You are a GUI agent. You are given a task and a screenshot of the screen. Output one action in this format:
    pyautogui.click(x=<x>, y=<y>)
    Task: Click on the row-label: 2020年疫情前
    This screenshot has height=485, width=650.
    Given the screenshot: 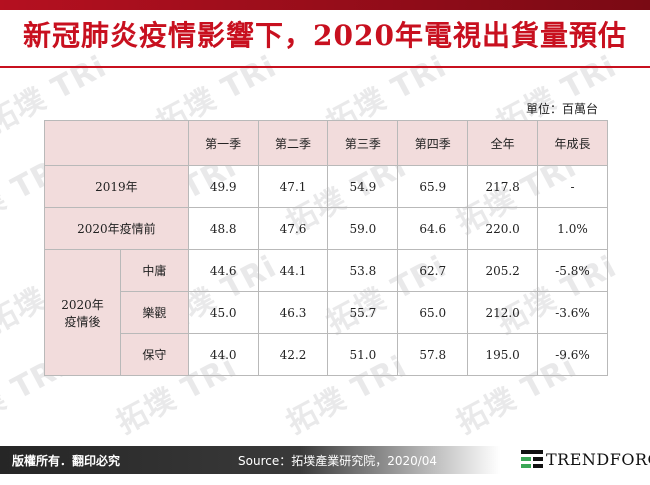 What is the action you would take?
    pyautogui.click(x=116, y=228)
    